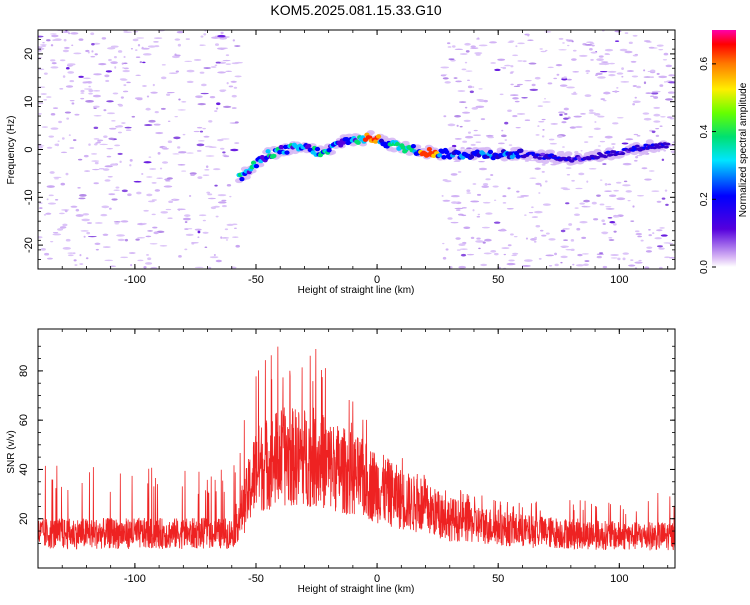  I want to click on colorbar-label: Normalized spectral amplitude, so click(743, 149).